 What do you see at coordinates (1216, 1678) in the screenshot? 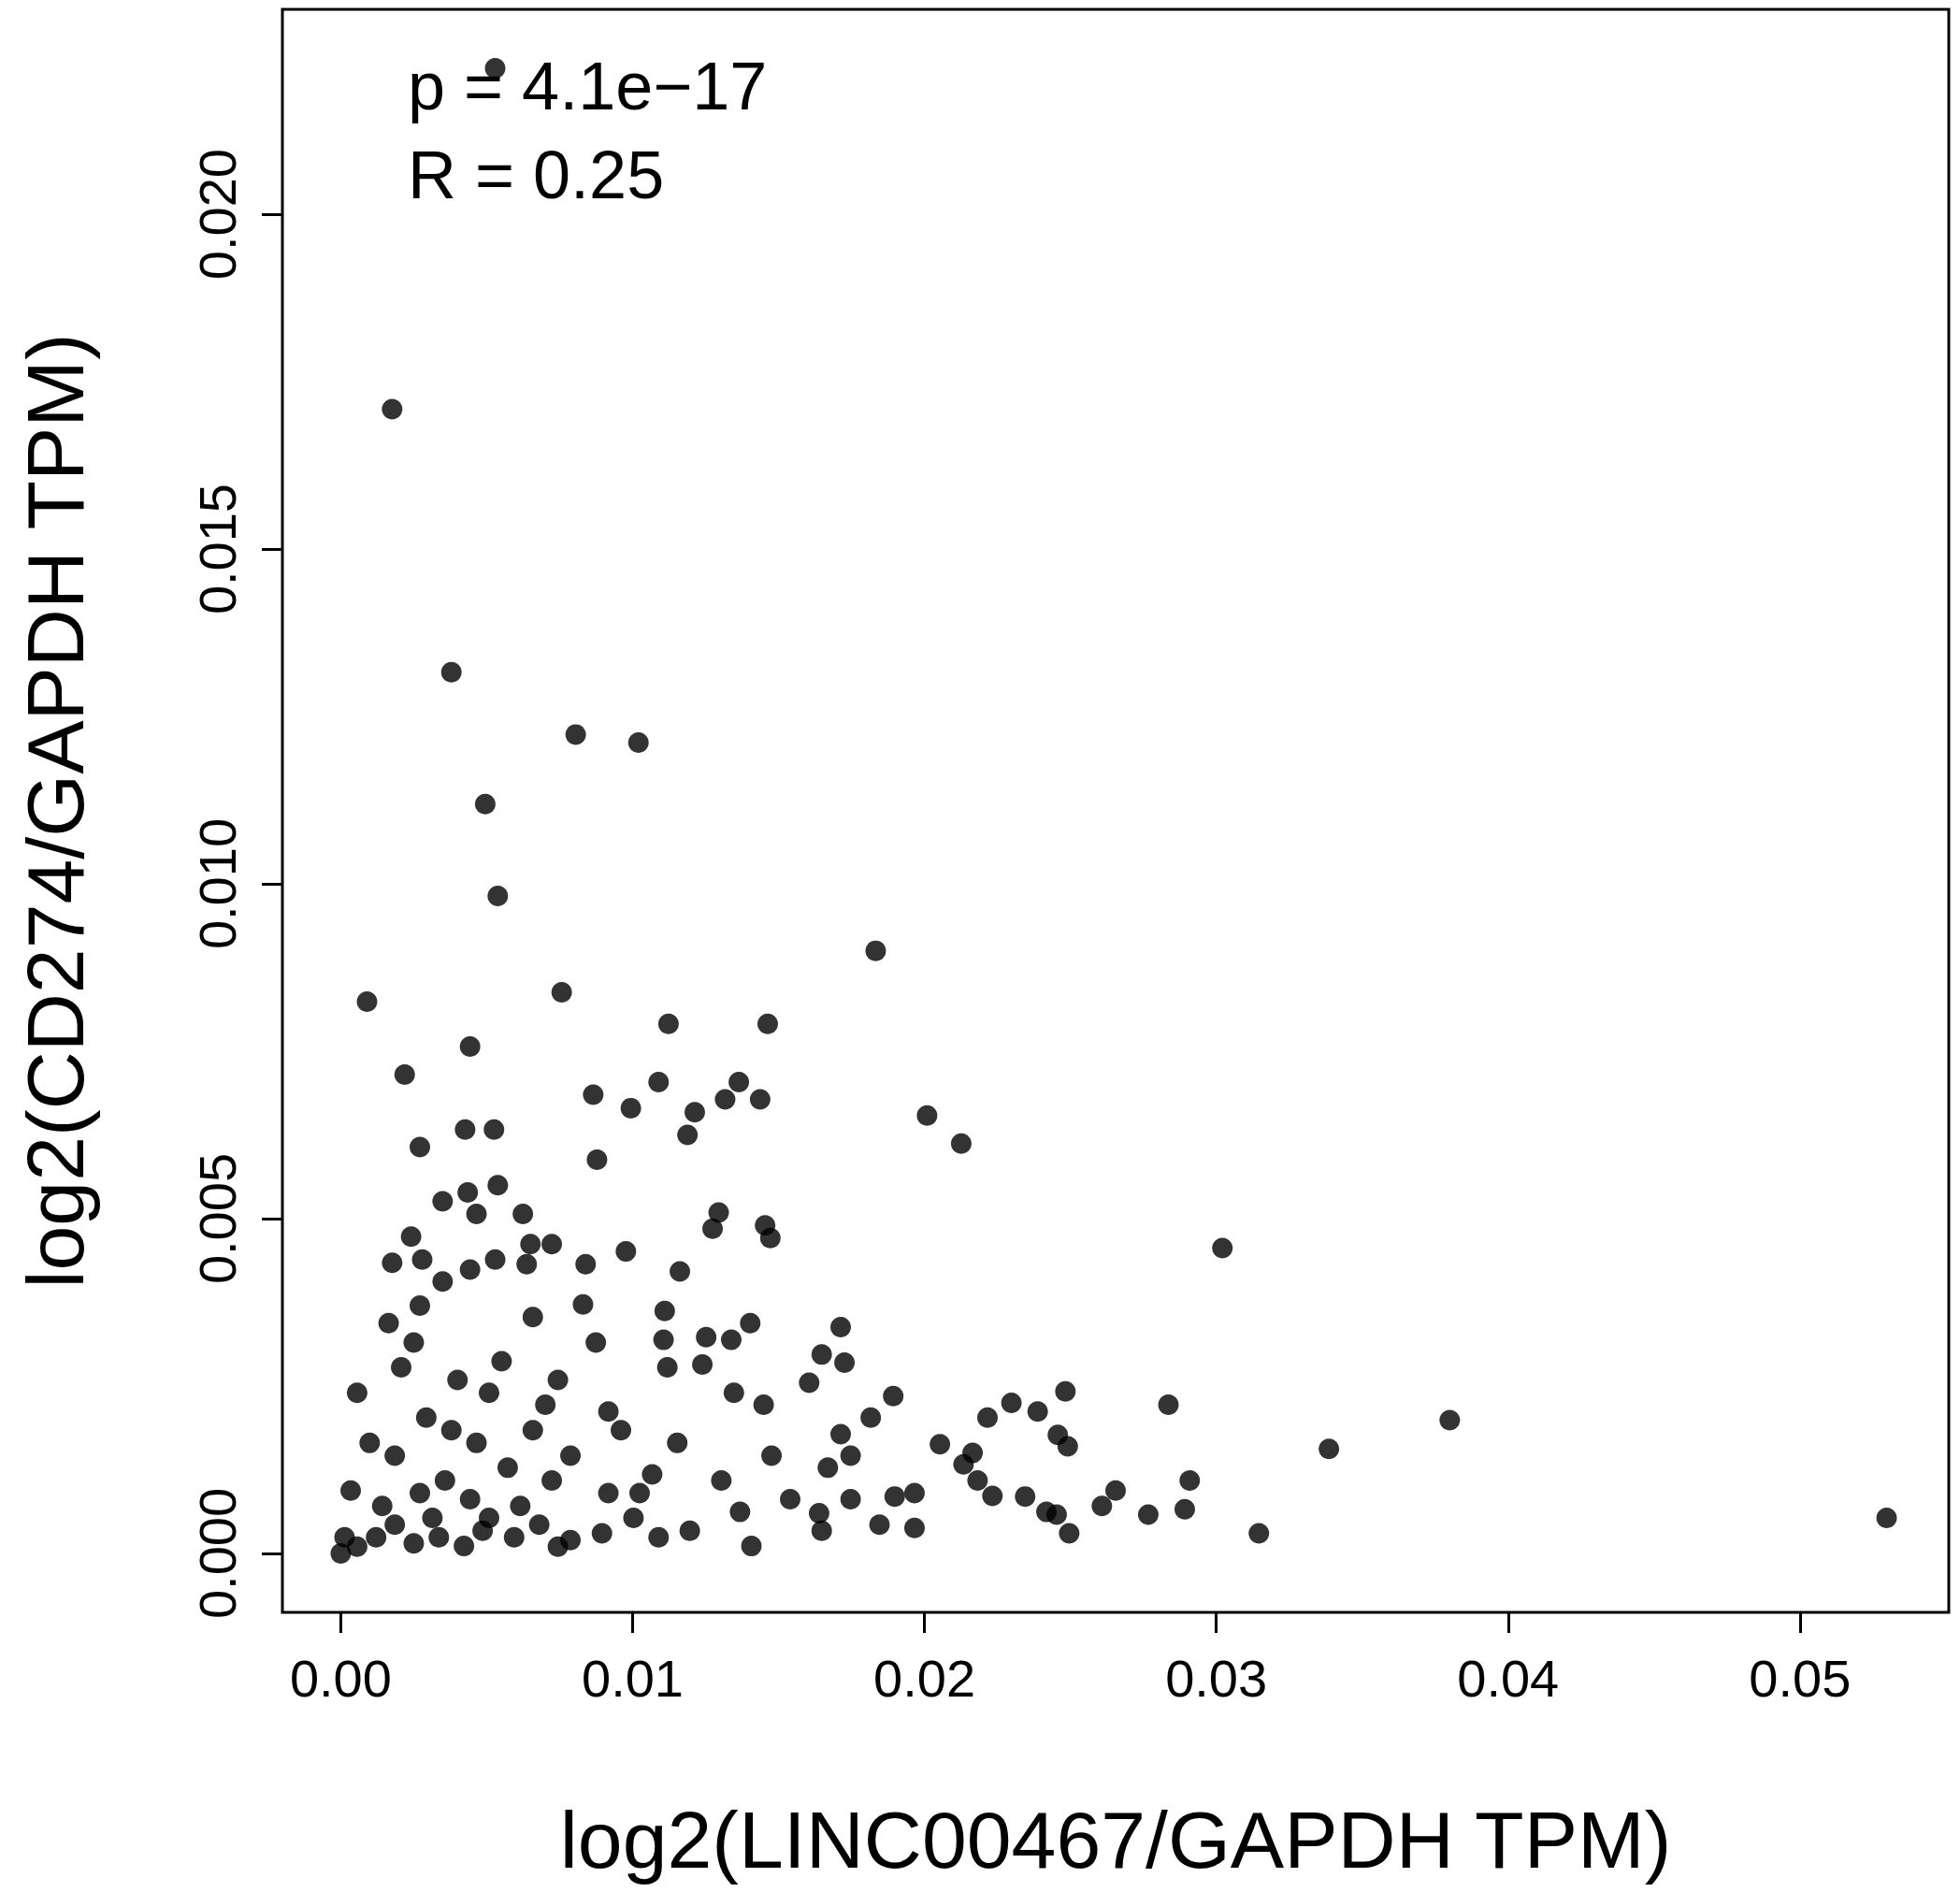
I see `x-tick-label: 0.03` at bounding box center [1216, 1678].